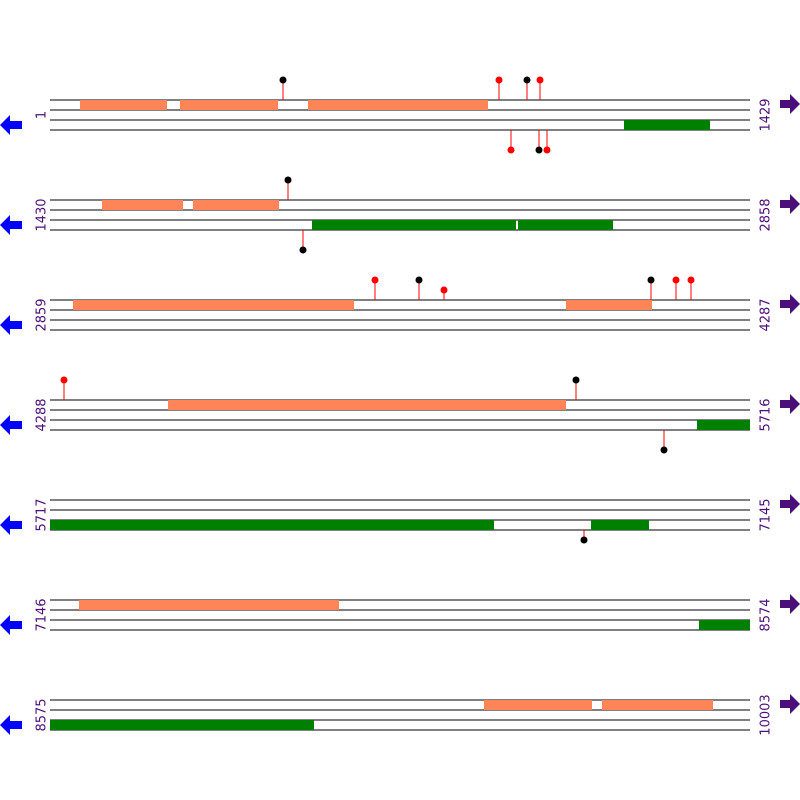  I want to click on row-end: 4287, so click(766, 314).